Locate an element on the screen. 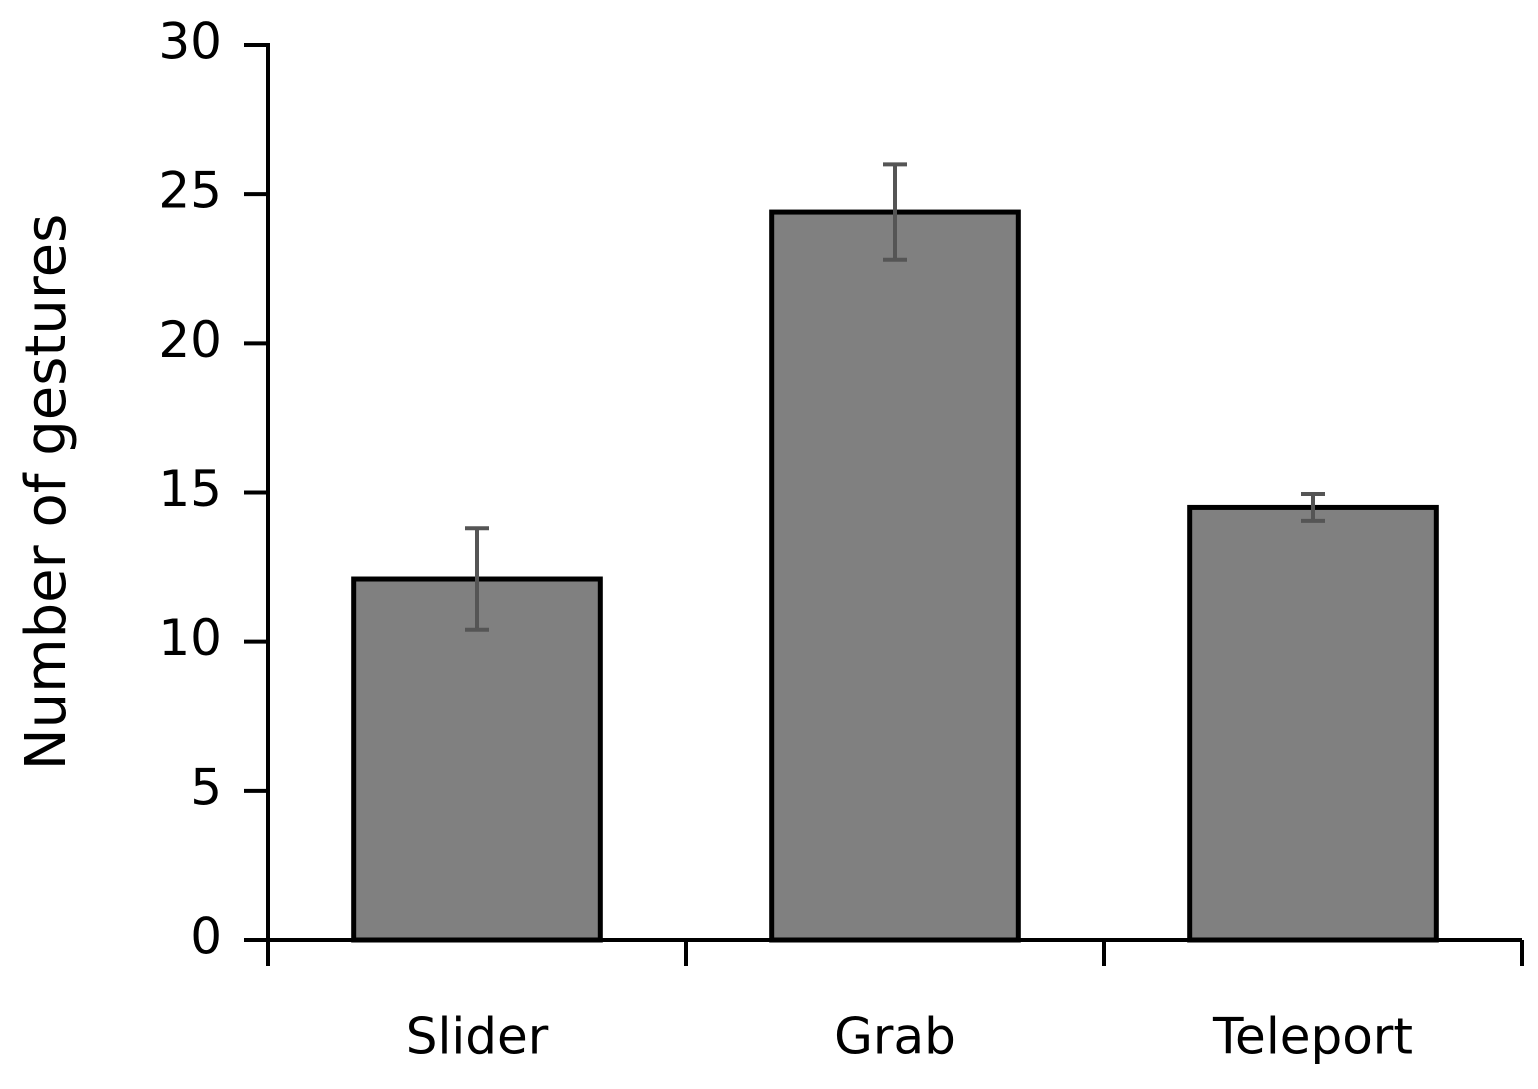 This screenshot has height=1089, width=1538. y-tick-label: 10 is located at coordinates (190, 638).